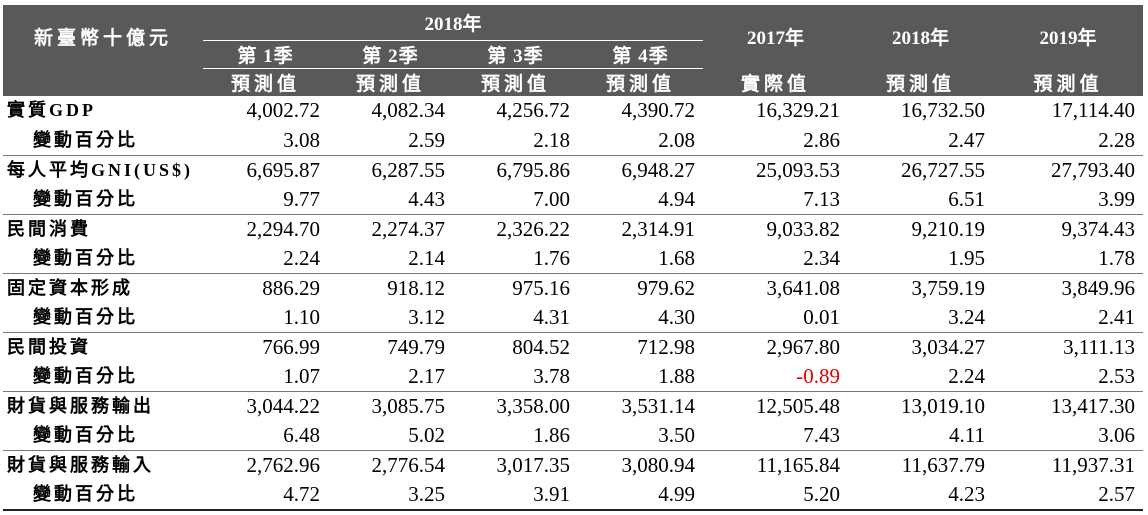 The height and width of the screenshot is (515, 1148). Describe the element at coordinates (921, 36) in the screenshot. I see `year-header: 2018年` at that location.